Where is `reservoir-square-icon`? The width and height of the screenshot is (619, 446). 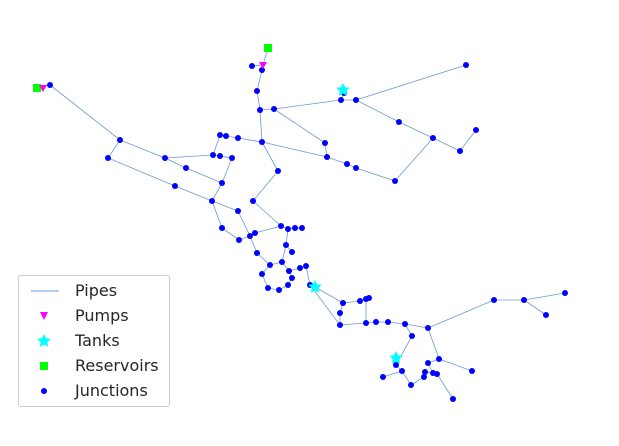
reservoir-square-icon is located at coordinates (44, 366).